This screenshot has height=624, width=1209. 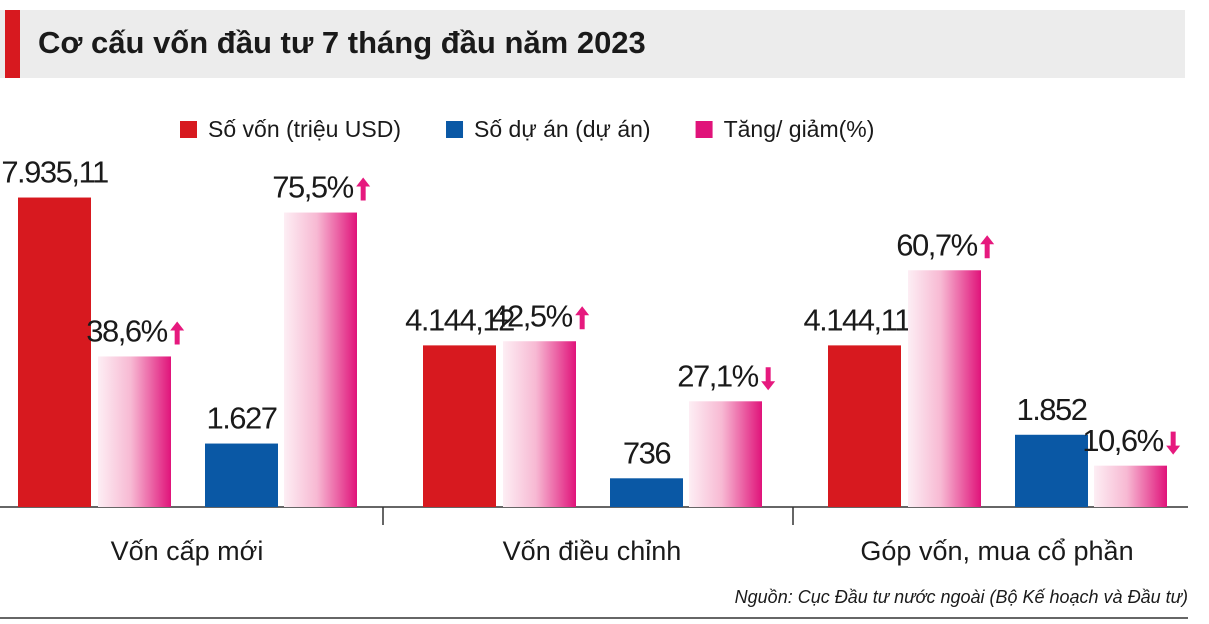 I want to click on value-label: 38,6%, so click(x=126, y=331).